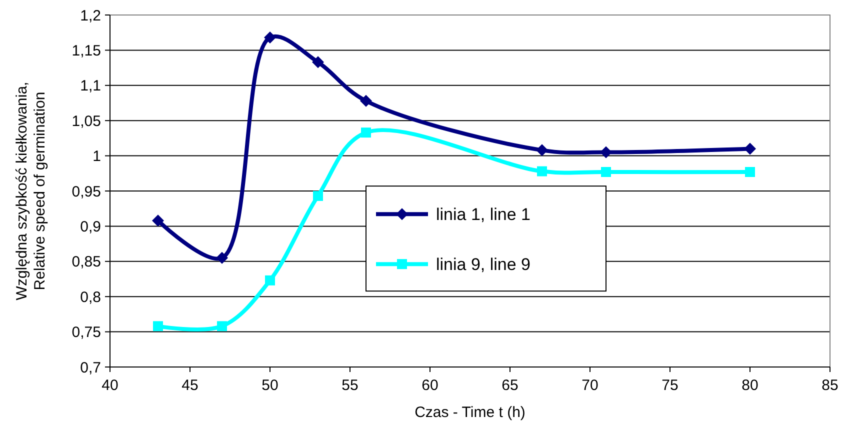  What do you see at coordinates (270, 385) in the screenshot?
I see `x-tick-label: 50` at bounding box center [270, 385].